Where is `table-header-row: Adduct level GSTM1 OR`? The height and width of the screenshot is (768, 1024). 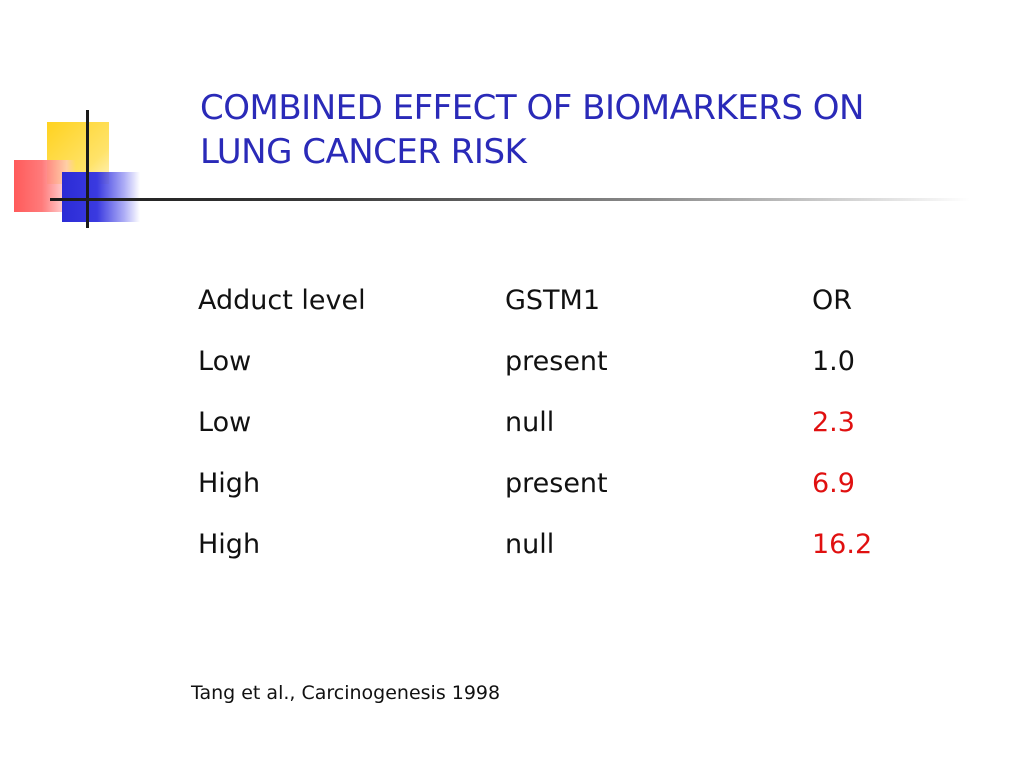 table-header-row: Adduct level GSTM1 OR is located at coordinates (578, 300).